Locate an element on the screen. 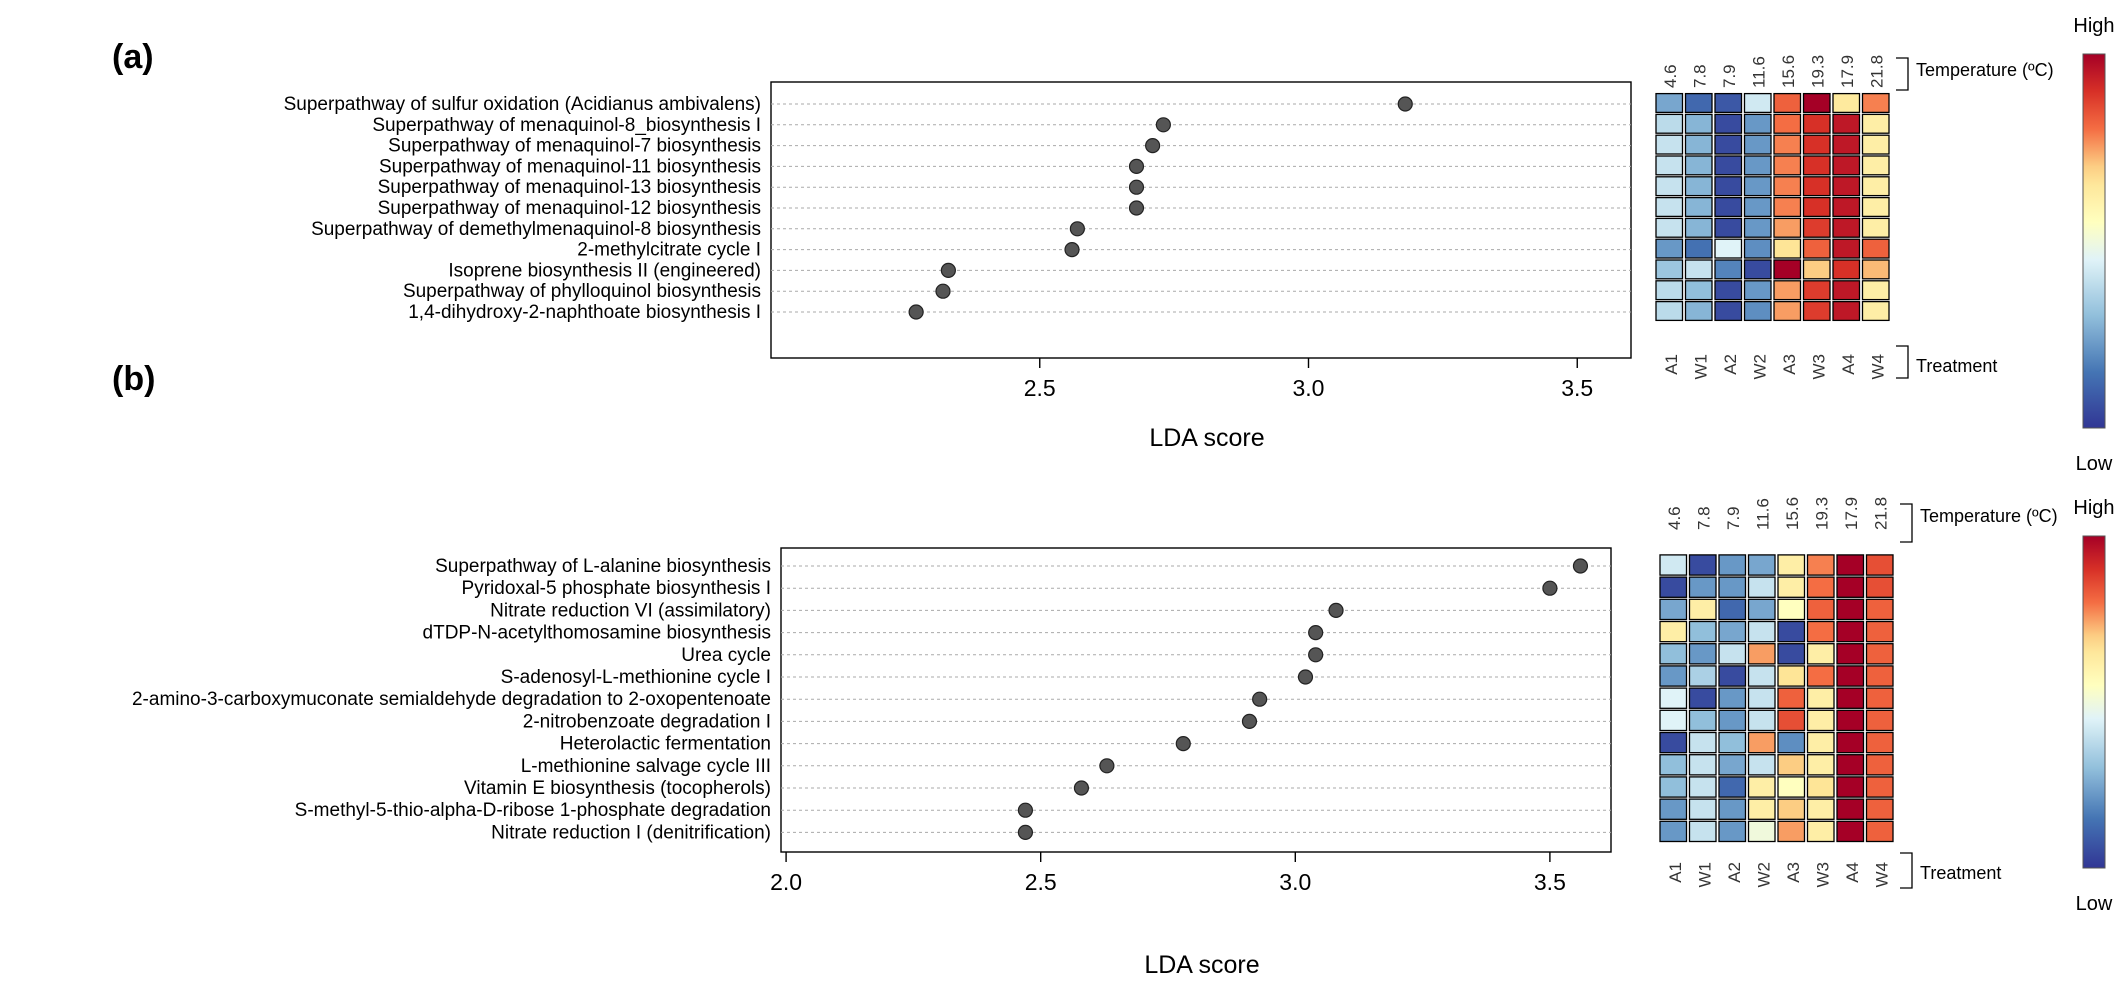 The image size is (2128, 989). temperature-label: 19.3 is located at coordinates (1817, 71).